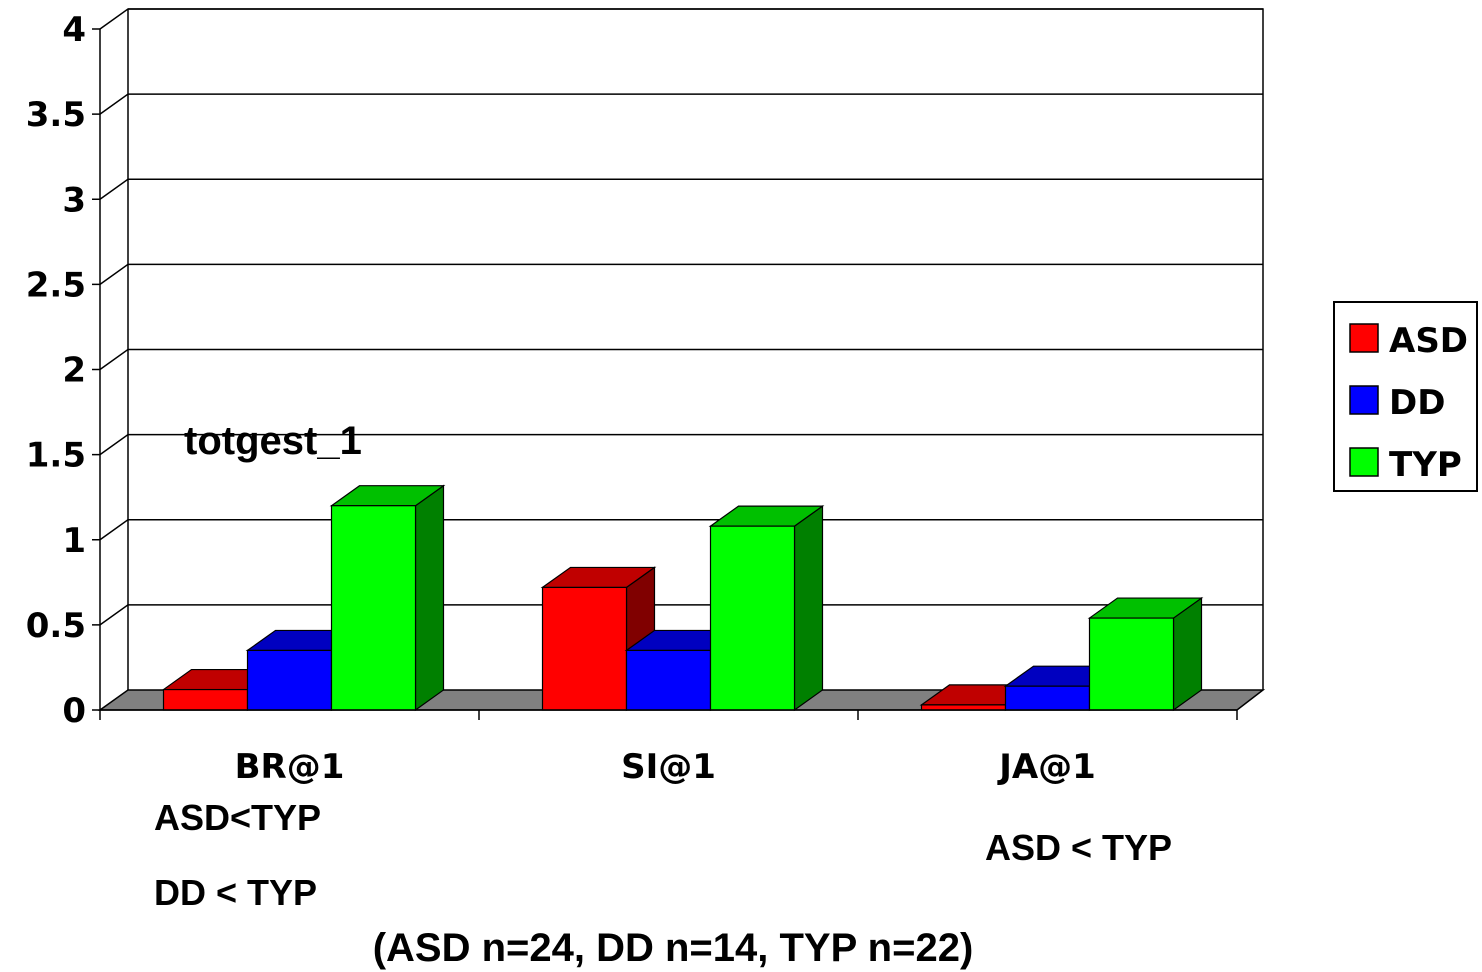 The image size is (1482, 972). I want to click on y-tick-label: 0, so click(74, 711).